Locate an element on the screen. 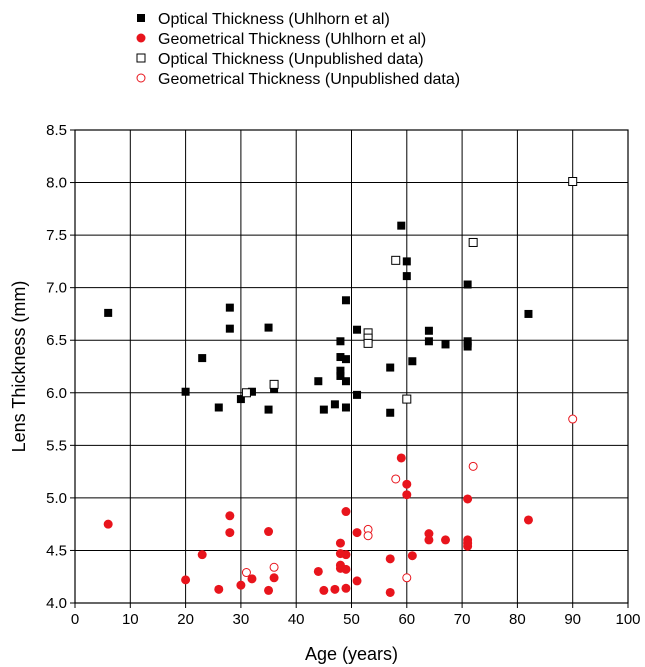 Image resolution: width=645 pixels, height=667 pixels. x-tick-label: 0 is located at coordinates (75, 619).